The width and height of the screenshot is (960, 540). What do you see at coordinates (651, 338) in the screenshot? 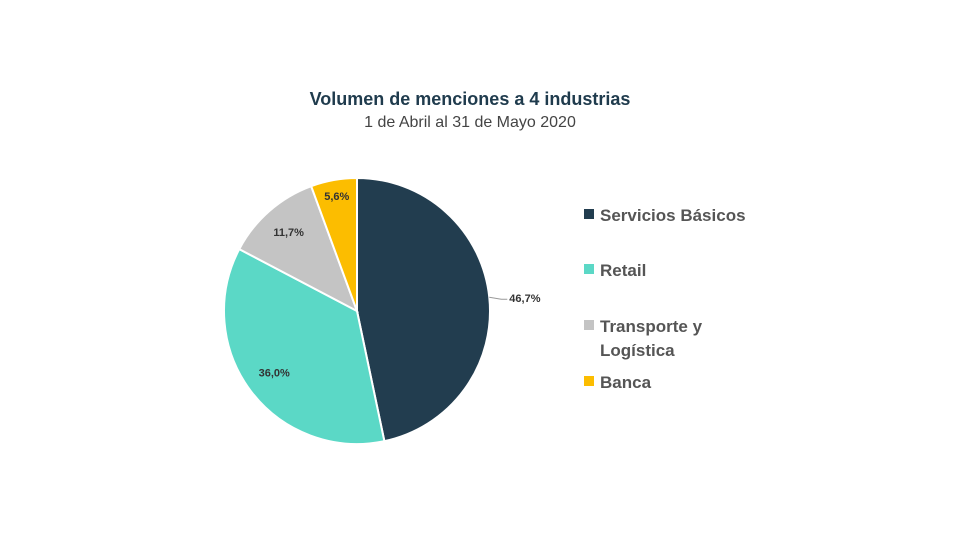
I see `legend-label: Transporte y Logística` at bounding box center [651, 338].